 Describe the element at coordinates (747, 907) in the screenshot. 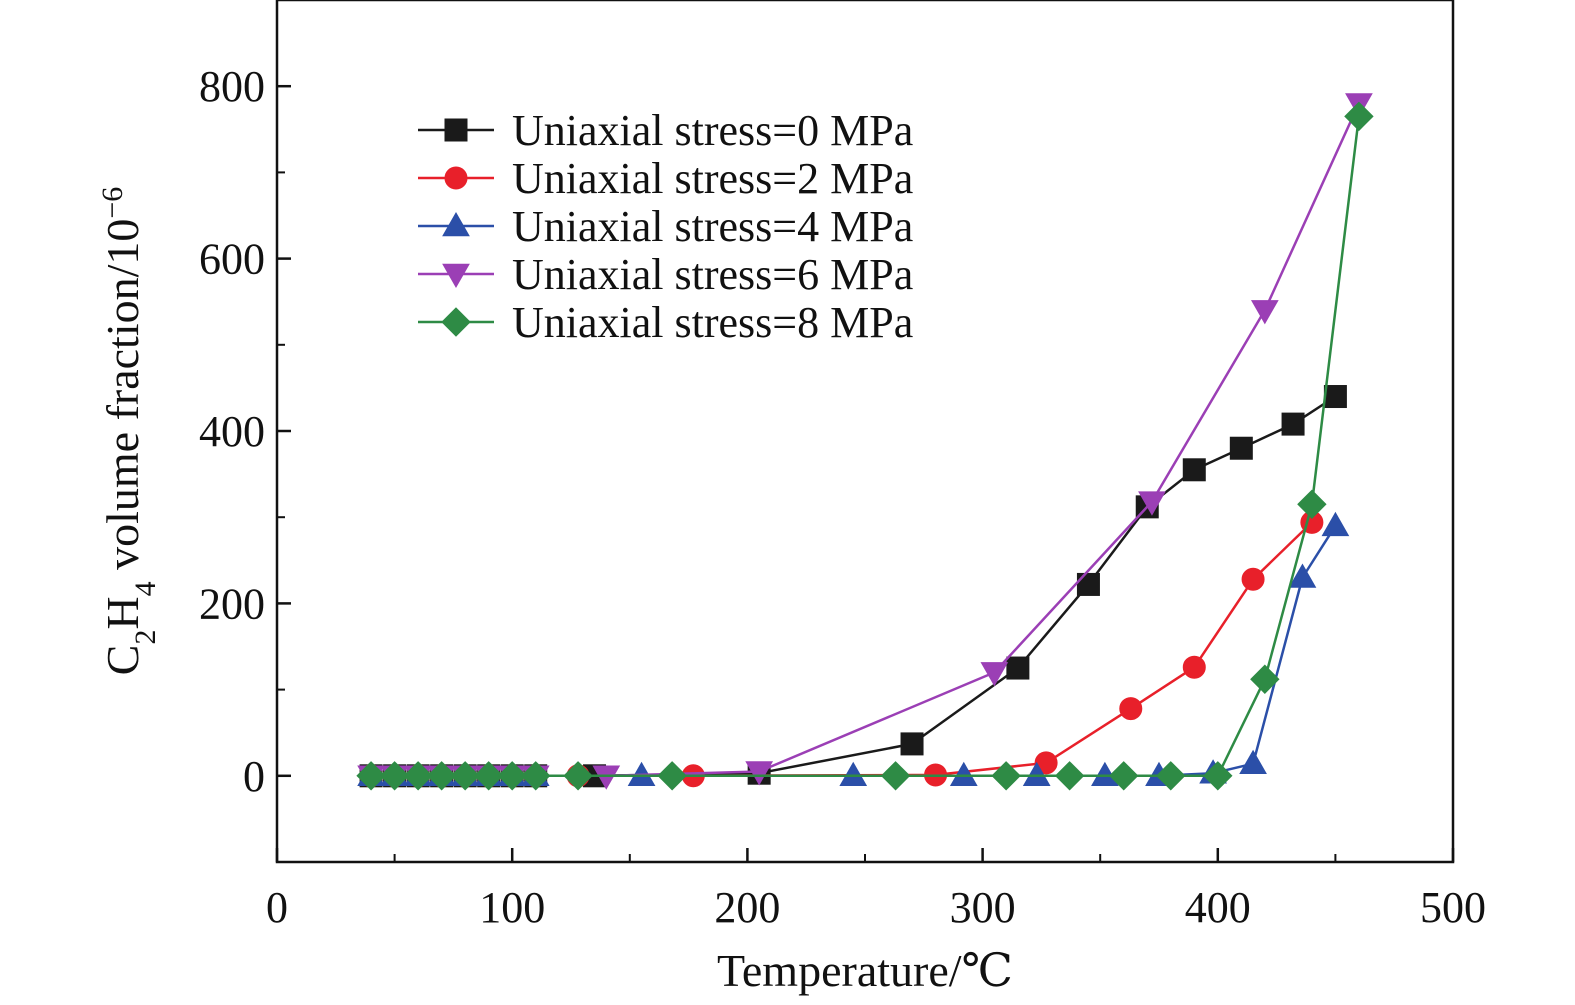

I see `x-tick-label: 200` at that location.